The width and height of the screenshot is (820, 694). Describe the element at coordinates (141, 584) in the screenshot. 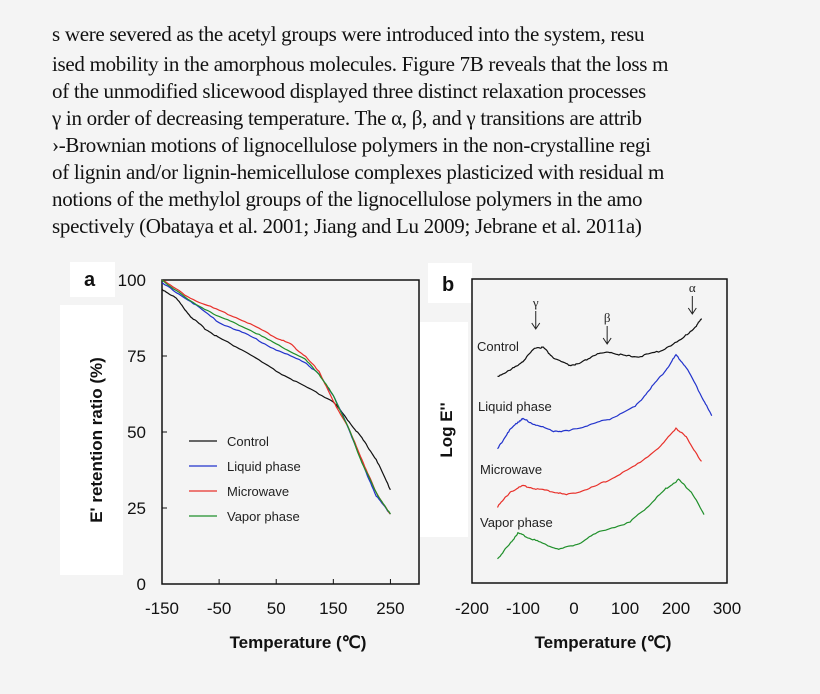

I see `y-tick-label: 0` at that location.